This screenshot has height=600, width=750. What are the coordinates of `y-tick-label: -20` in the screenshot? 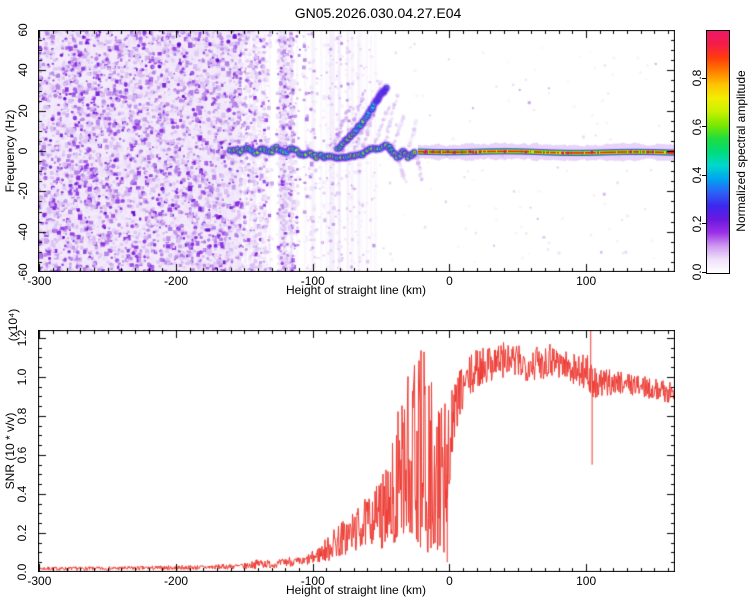 It's located at (23, 191).